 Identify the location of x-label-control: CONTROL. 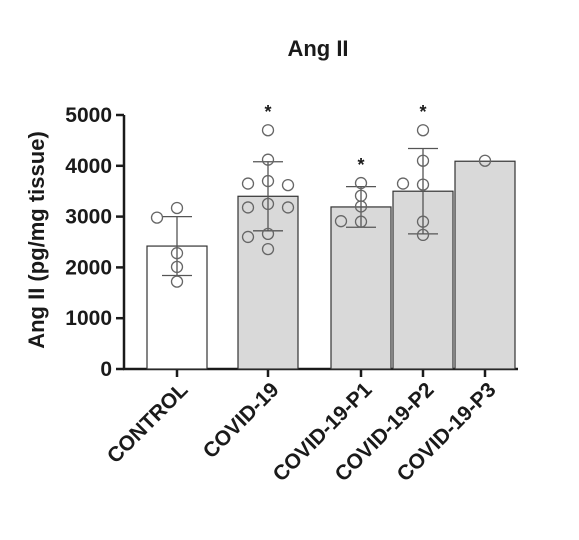
(148, 423).